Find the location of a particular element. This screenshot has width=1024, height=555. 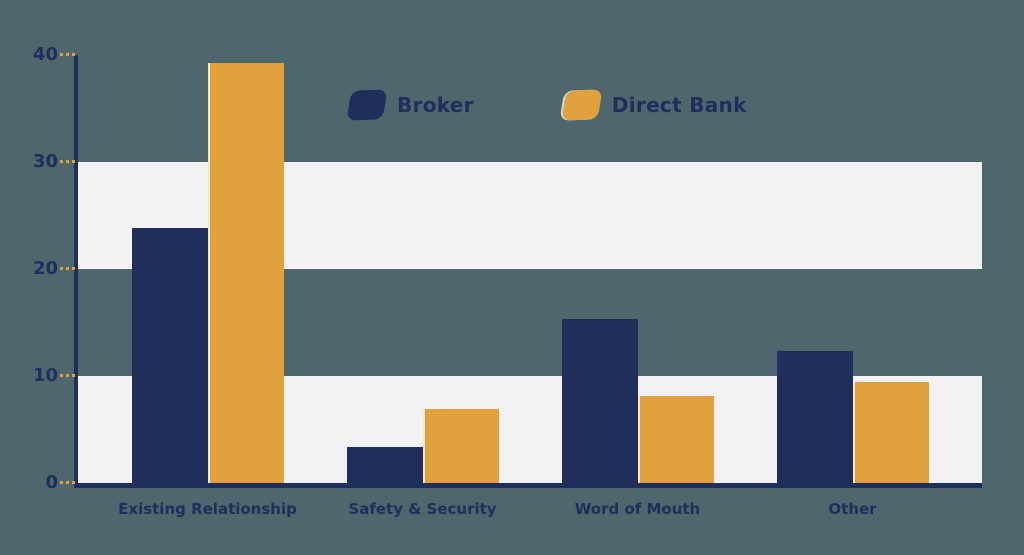

legend-item-broker: Broker is located at coordinates (410, 105).